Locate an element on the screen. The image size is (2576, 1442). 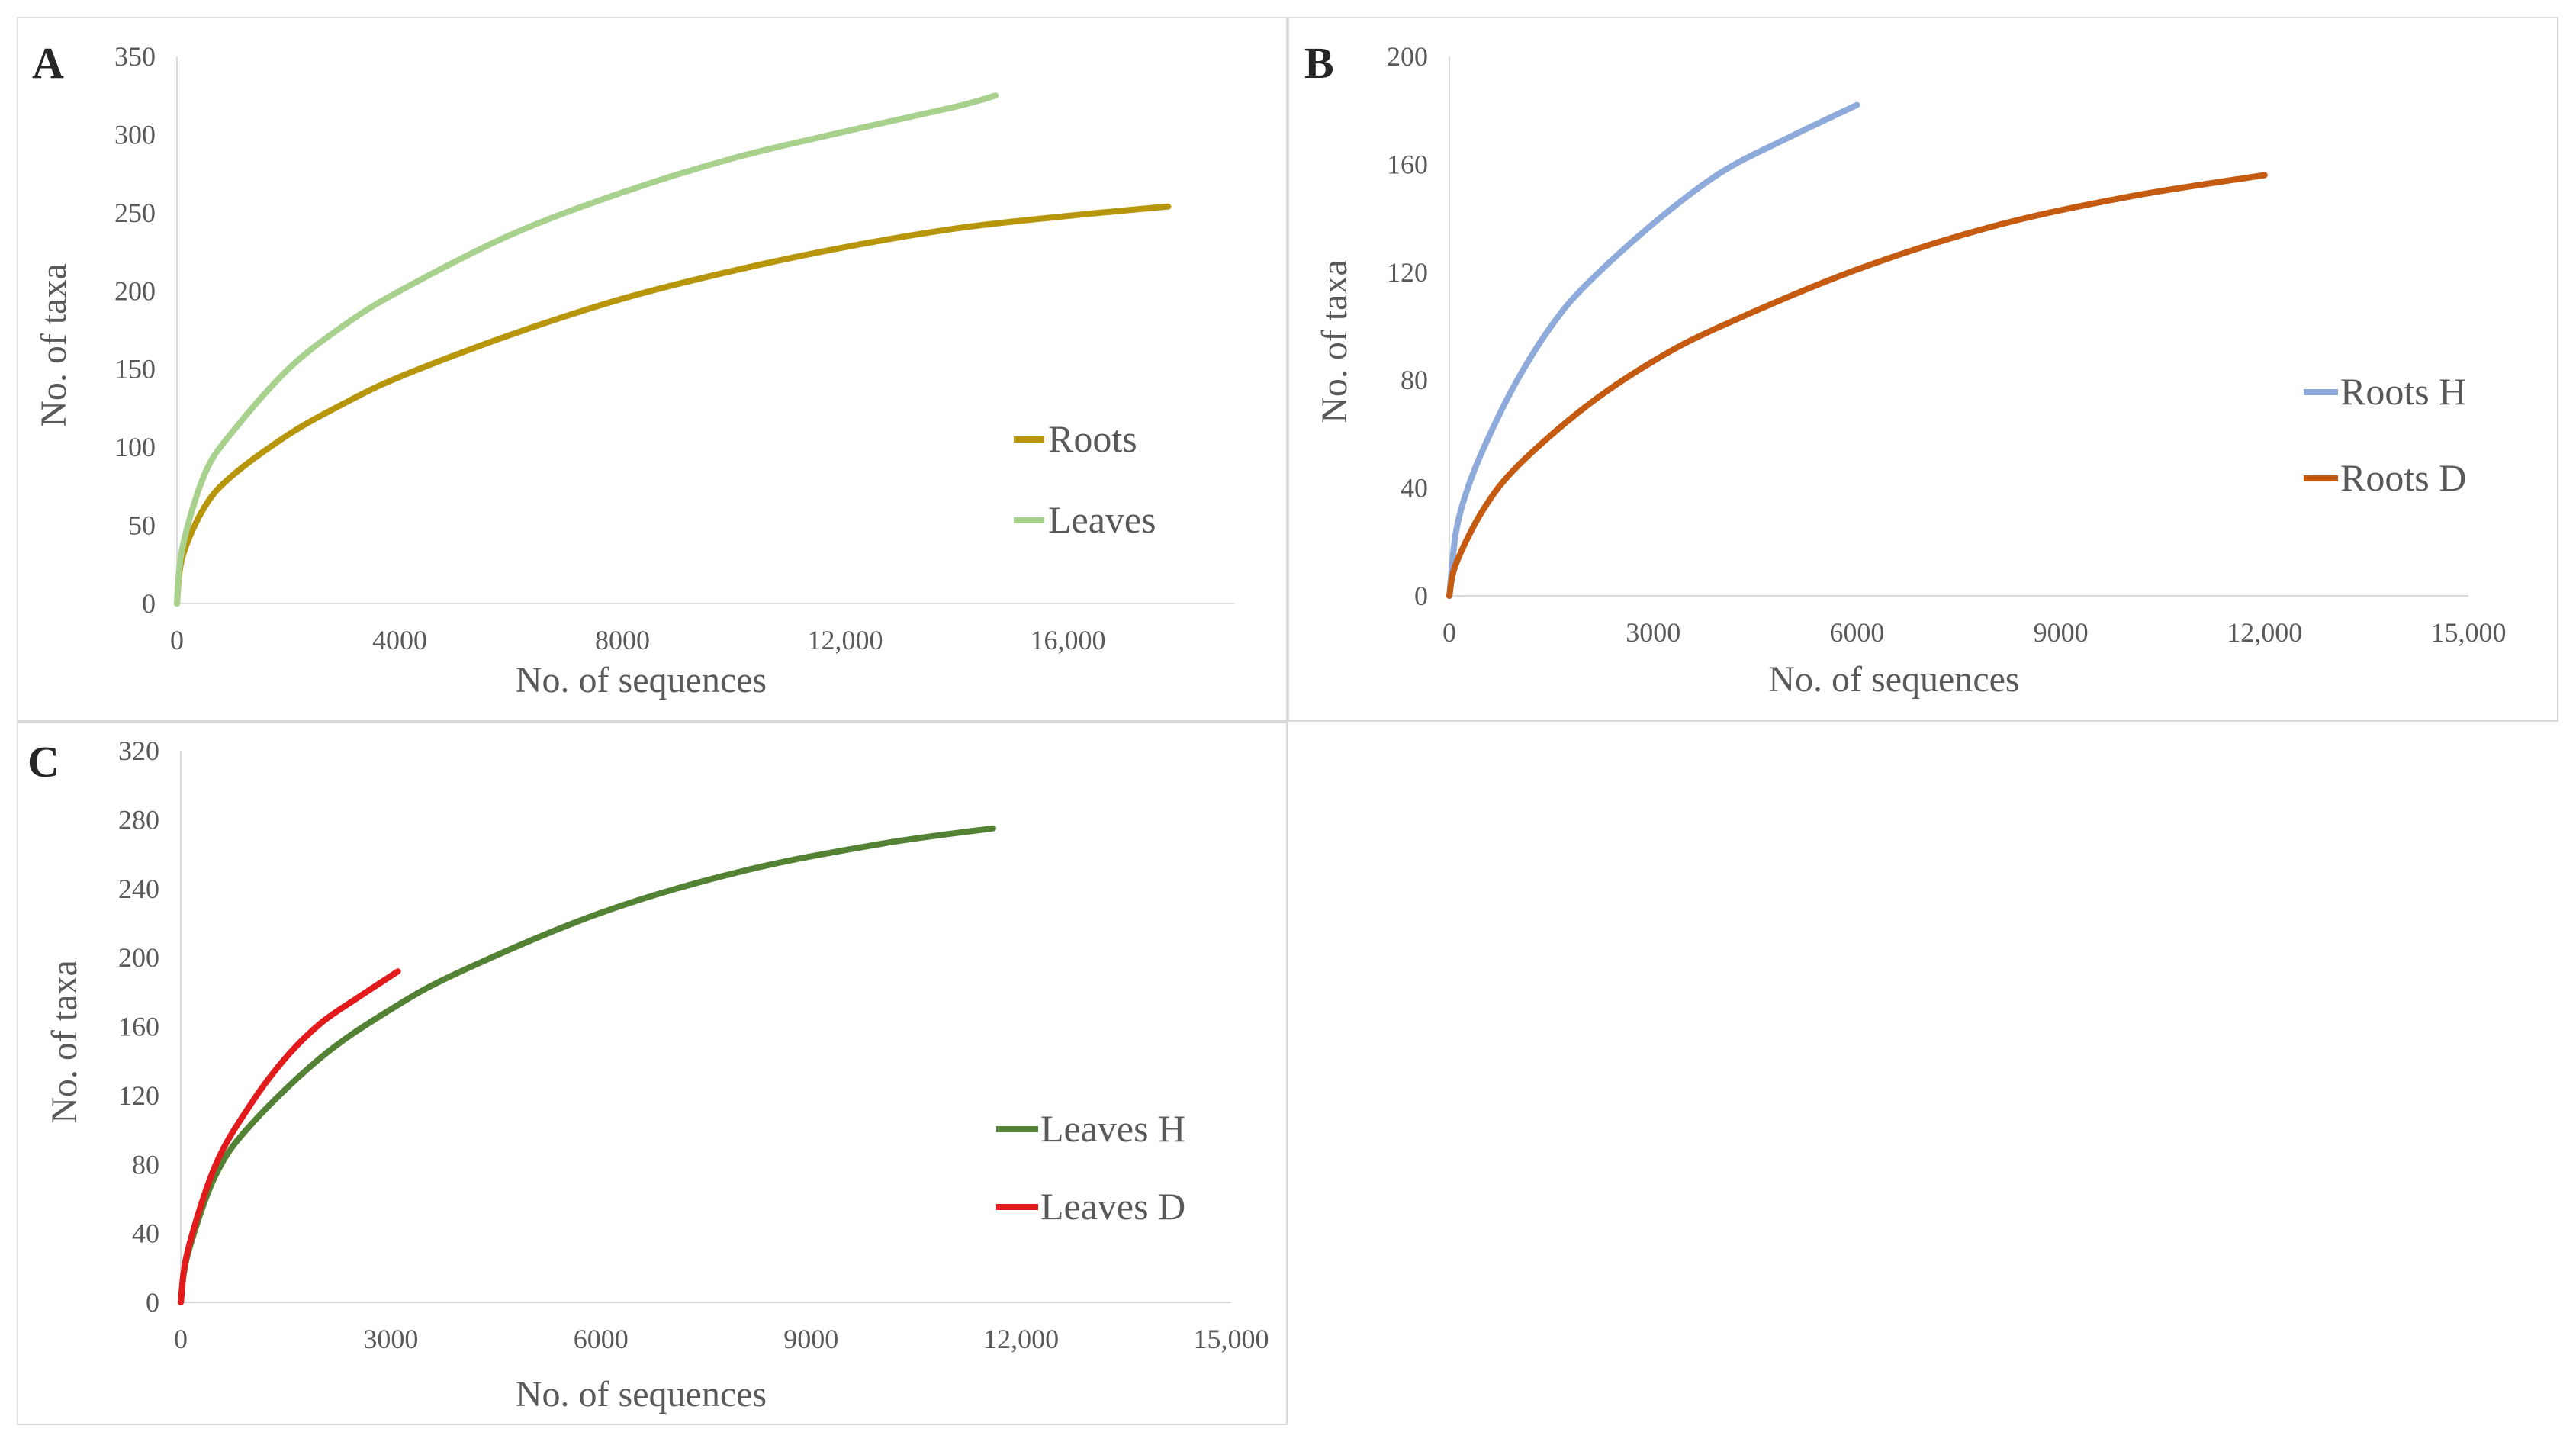
chart-a-y-axis-title: No. of taxa is located at coordinates (54, 345).